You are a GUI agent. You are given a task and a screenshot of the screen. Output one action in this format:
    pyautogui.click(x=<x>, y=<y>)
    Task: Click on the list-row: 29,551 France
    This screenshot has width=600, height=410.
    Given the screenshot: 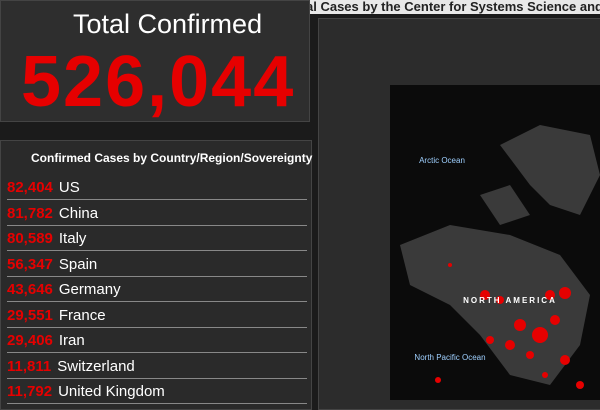 What is the action you would take?
    pyautogui.click(x=157, y=315)
    